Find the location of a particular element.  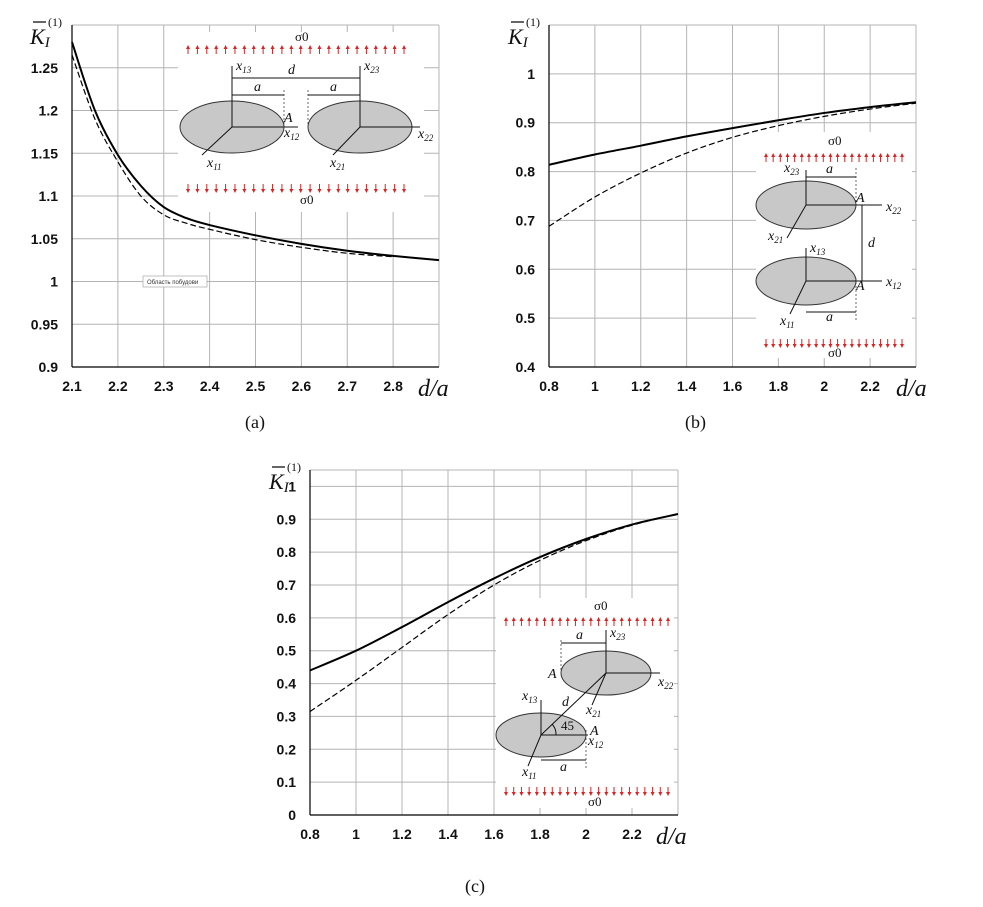

panel-a-ytick-2: 1 is located at coordinates (54, 282).